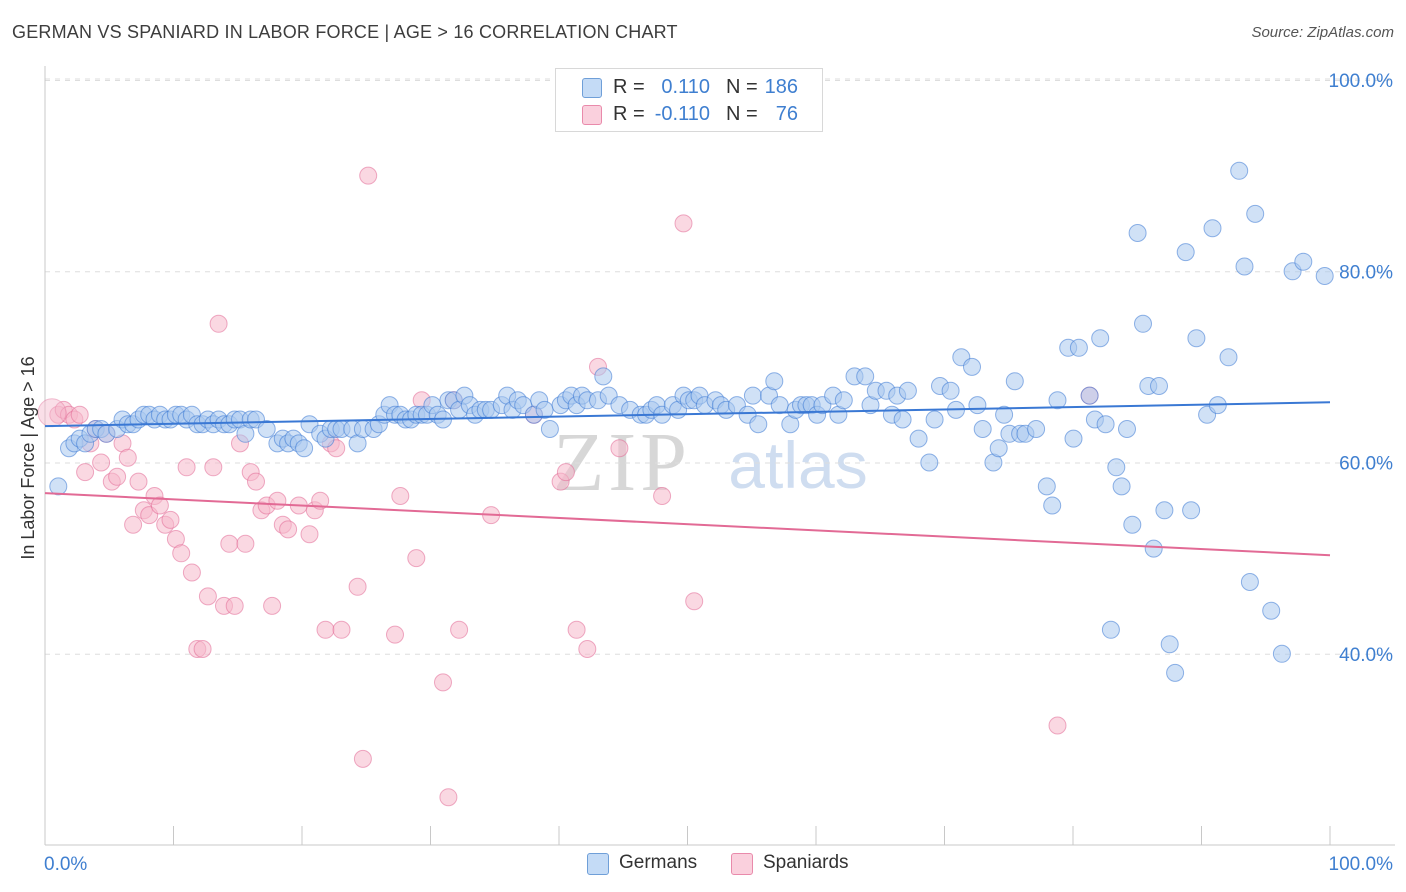 The height and width of the screenshot is (892, 1406). Describe the element at coordinates (781, 87) in the screenshot. I see `n-value: 186` at that location.